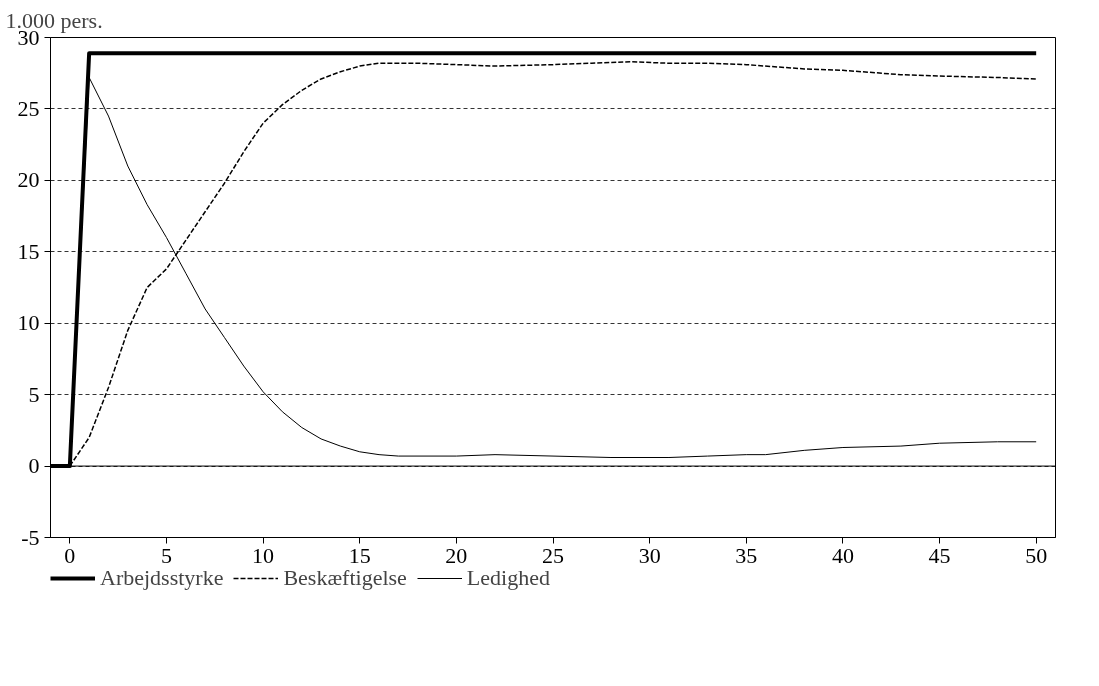  I want to click on y-tick-label: 25, so click(28, 108).